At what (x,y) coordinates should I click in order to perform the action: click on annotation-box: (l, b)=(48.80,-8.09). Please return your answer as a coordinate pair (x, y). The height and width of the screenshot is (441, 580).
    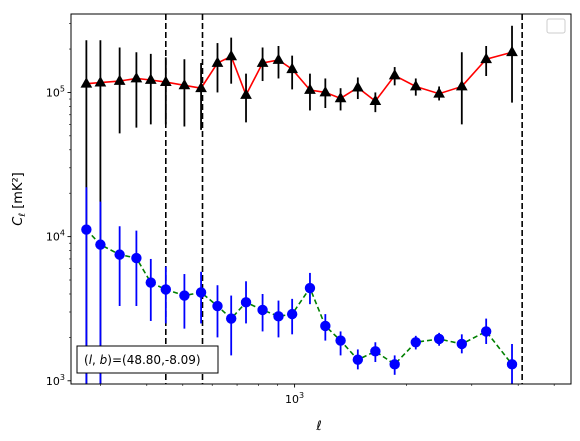
    Looking at the image, I should click on (147, 359).